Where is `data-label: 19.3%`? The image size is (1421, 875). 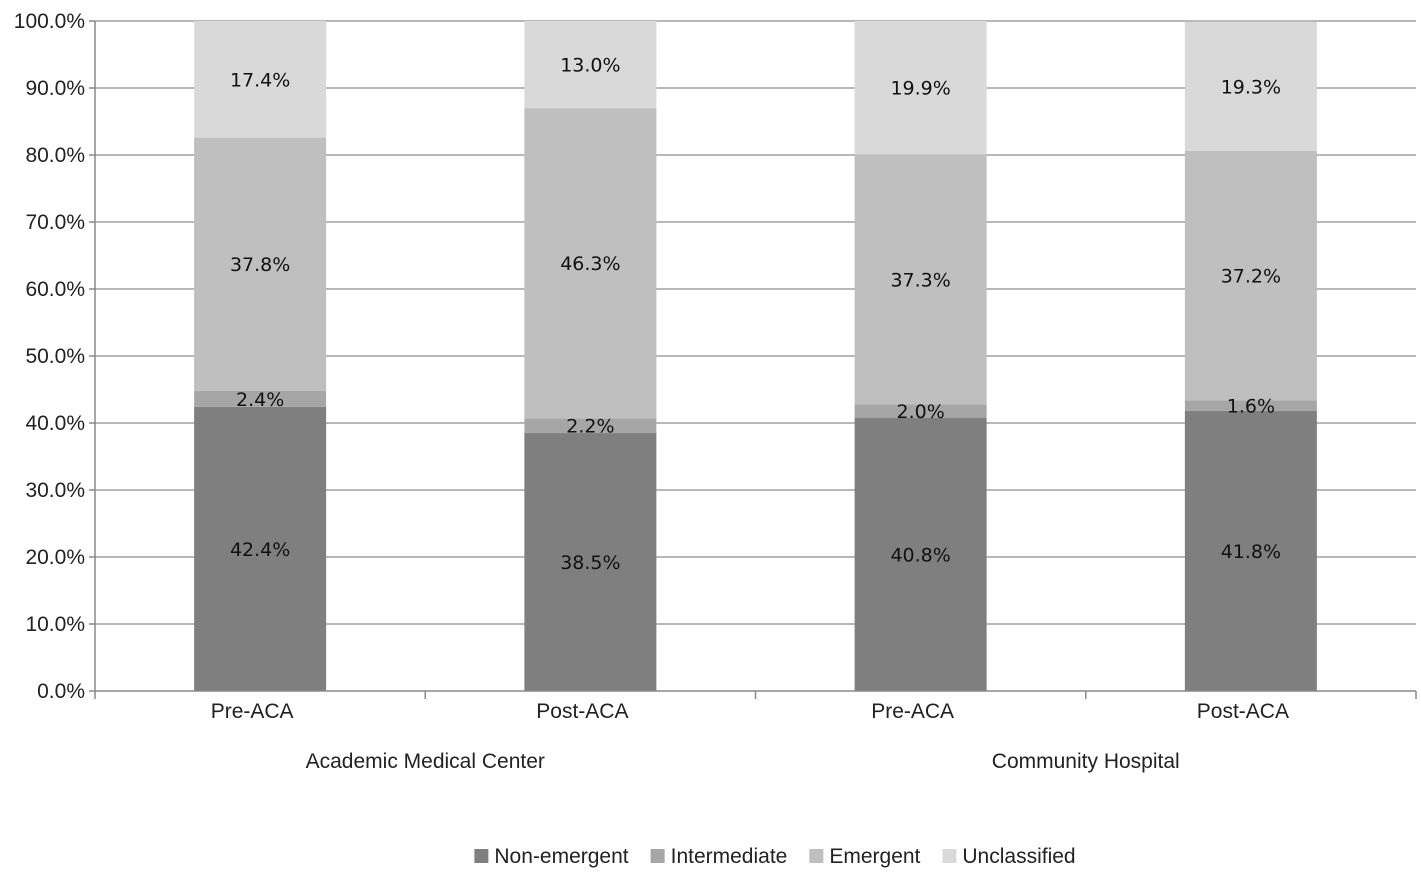
data-label: 19.3% is located at coordinates (1251, 87).